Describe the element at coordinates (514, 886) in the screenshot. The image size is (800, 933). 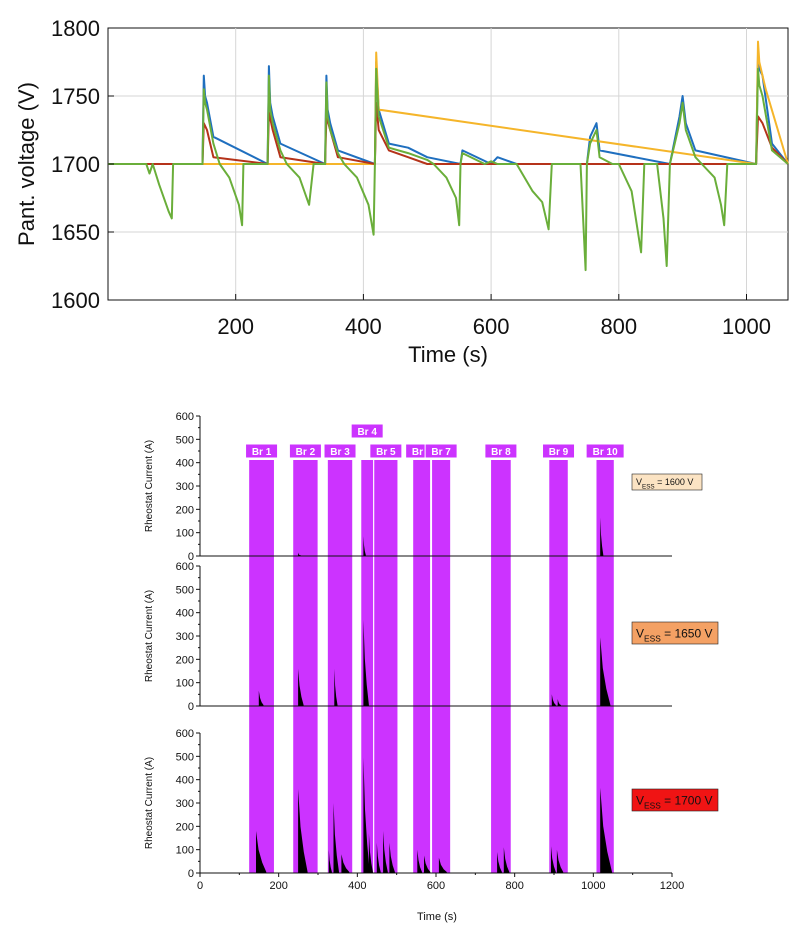
I see `rheostat-x-tick-label: 800` at that location.